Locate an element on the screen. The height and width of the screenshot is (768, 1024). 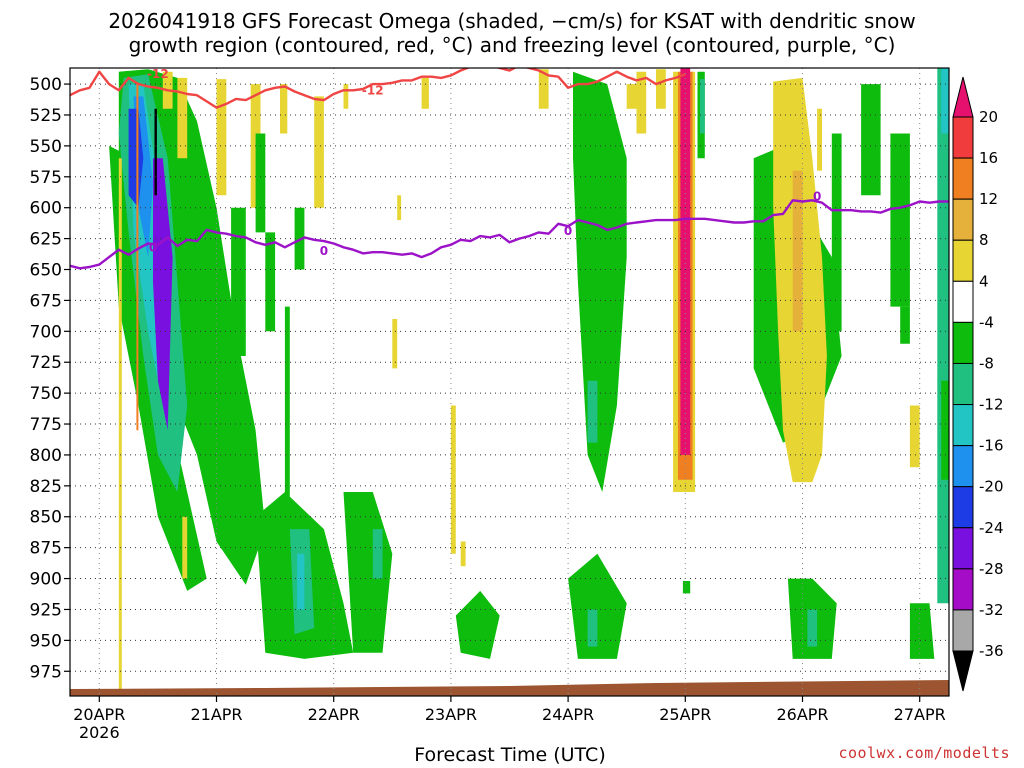
shade-yellow-apr21a is located at coordinates (221, 137).